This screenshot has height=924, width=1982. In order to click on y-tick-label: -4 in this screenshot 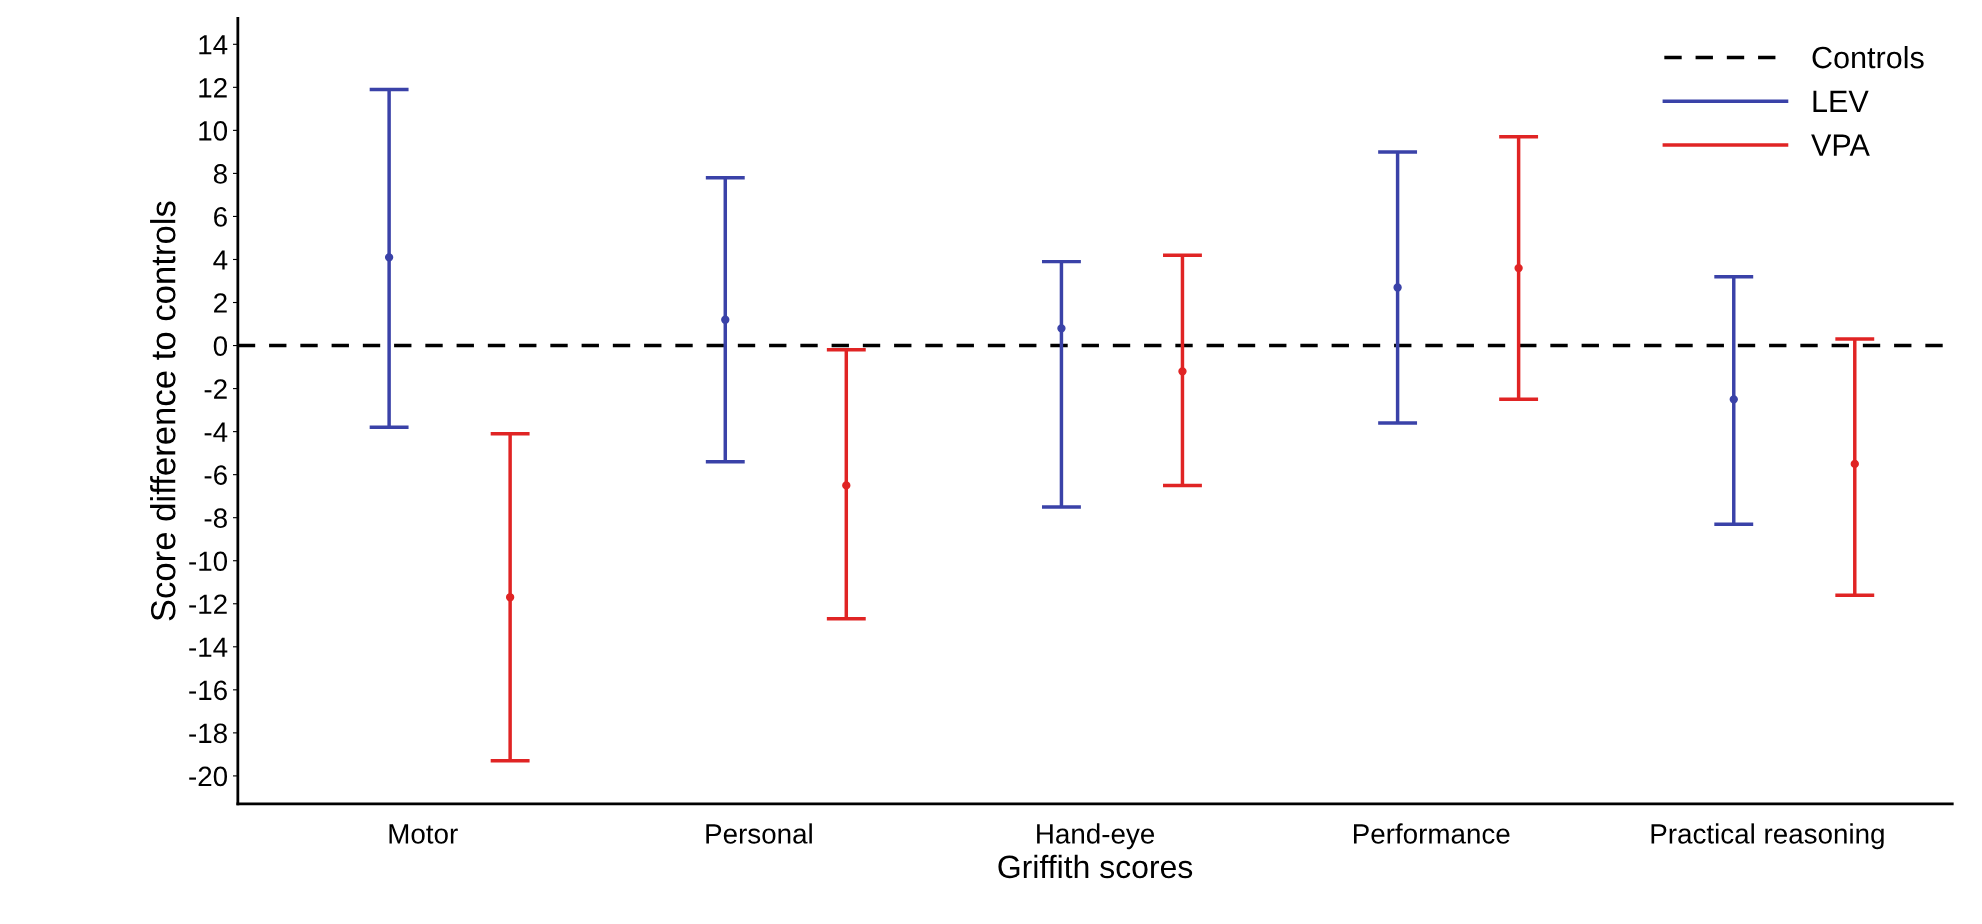, I will do `click(216, 432)`.